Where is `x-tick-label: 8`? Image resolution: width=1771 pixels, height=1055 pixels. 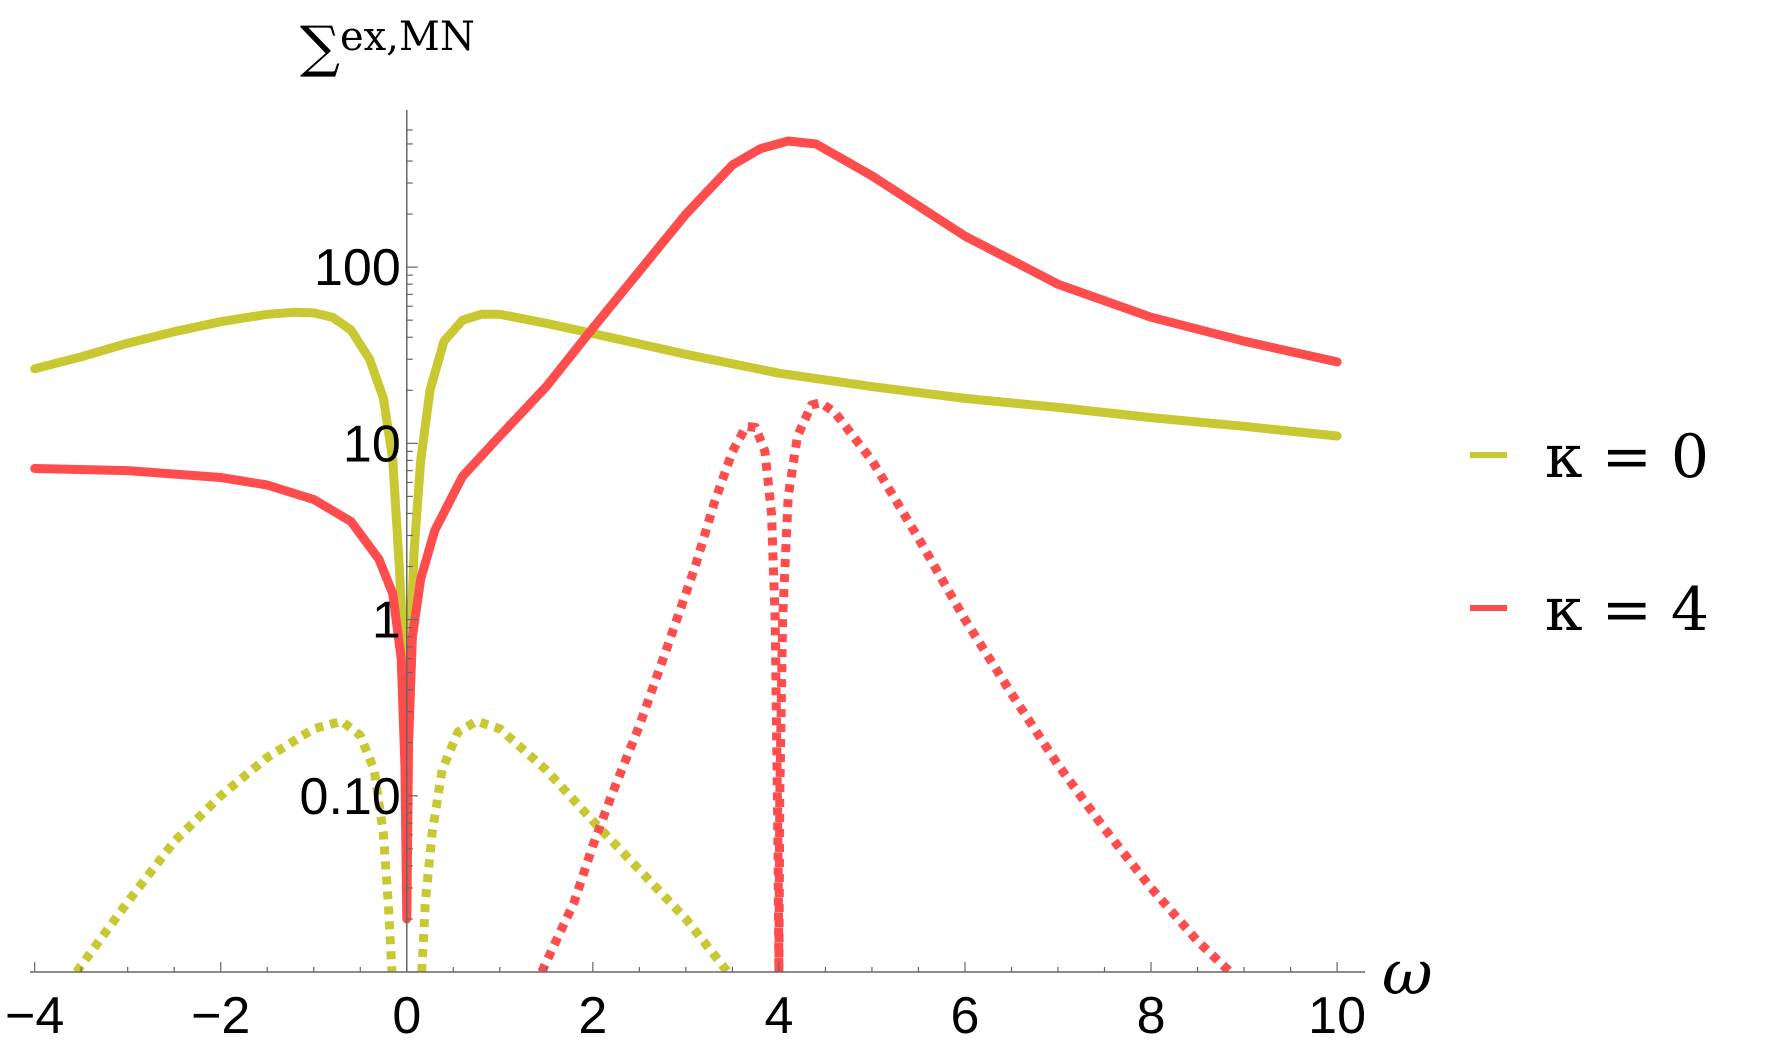
x-tick-label: 8 is located at coordinates (1151, 1016).